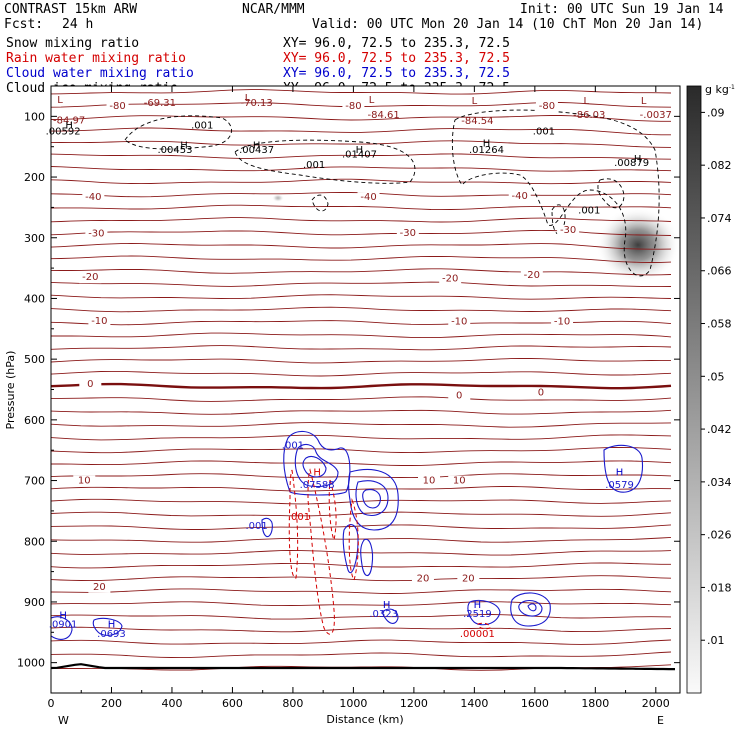  I want to click on colorbar-label: .034, so click(719, 482).